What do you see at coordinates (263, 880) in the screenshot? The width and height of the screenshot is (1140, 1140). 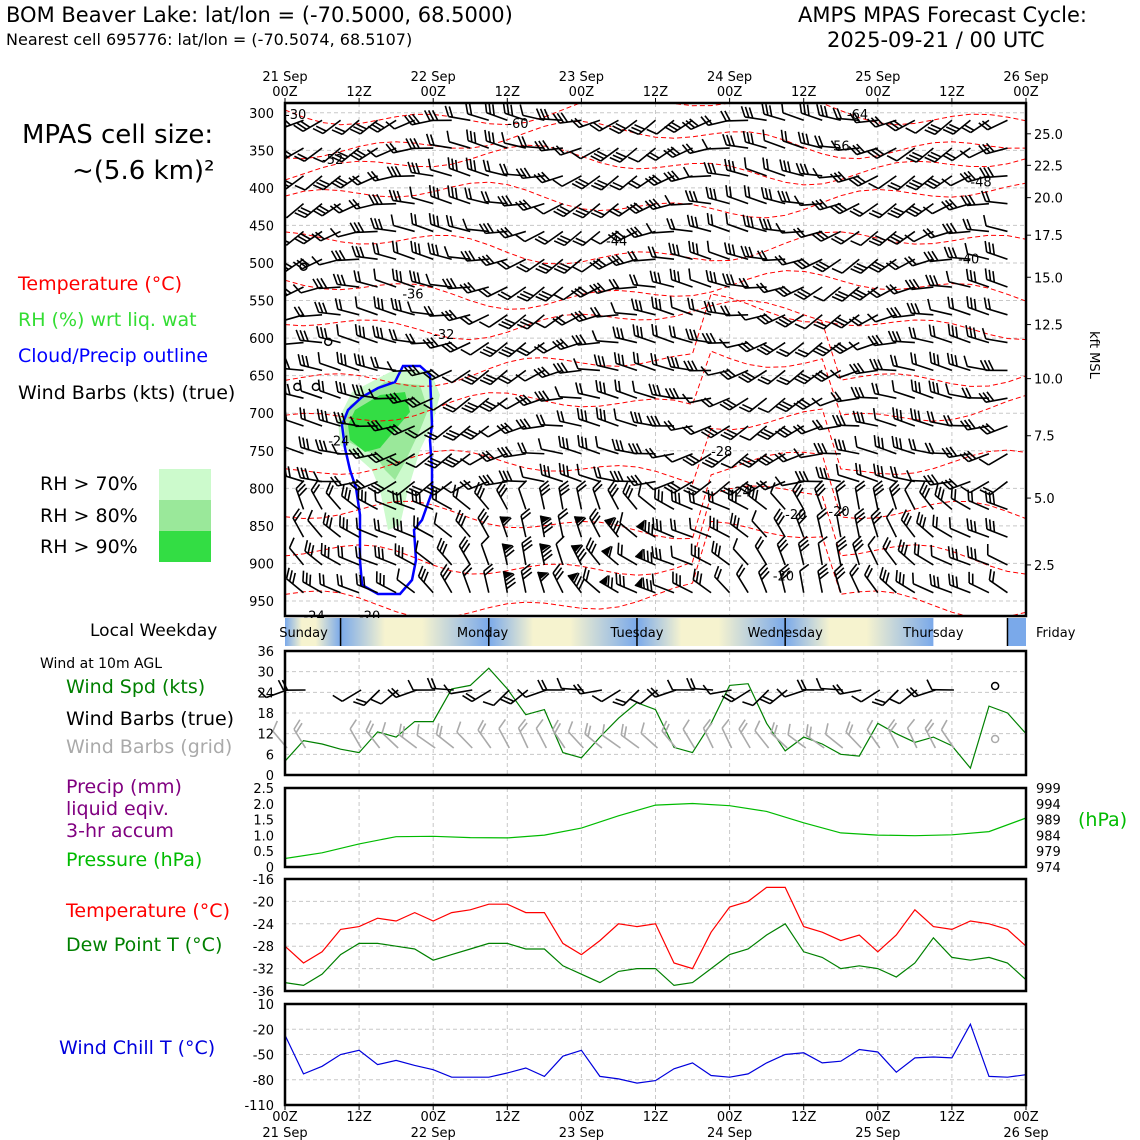 I see `value-tick-label: -16` at bounding box center [263, 880].